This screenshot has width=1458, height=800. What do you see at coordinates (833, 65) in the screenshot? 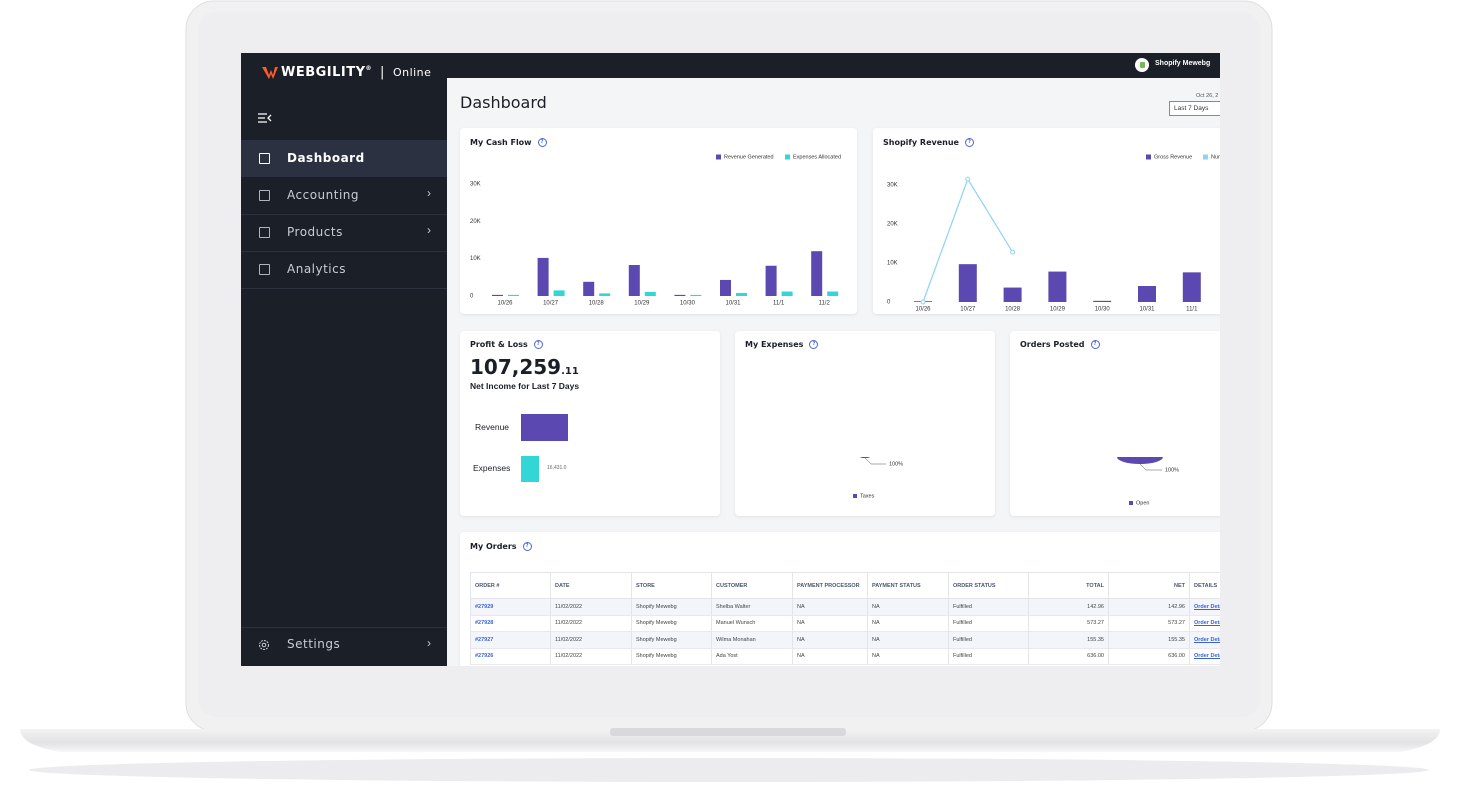
I see `top-bar: Shopify Mewebg` at bounding box center [833, 65].